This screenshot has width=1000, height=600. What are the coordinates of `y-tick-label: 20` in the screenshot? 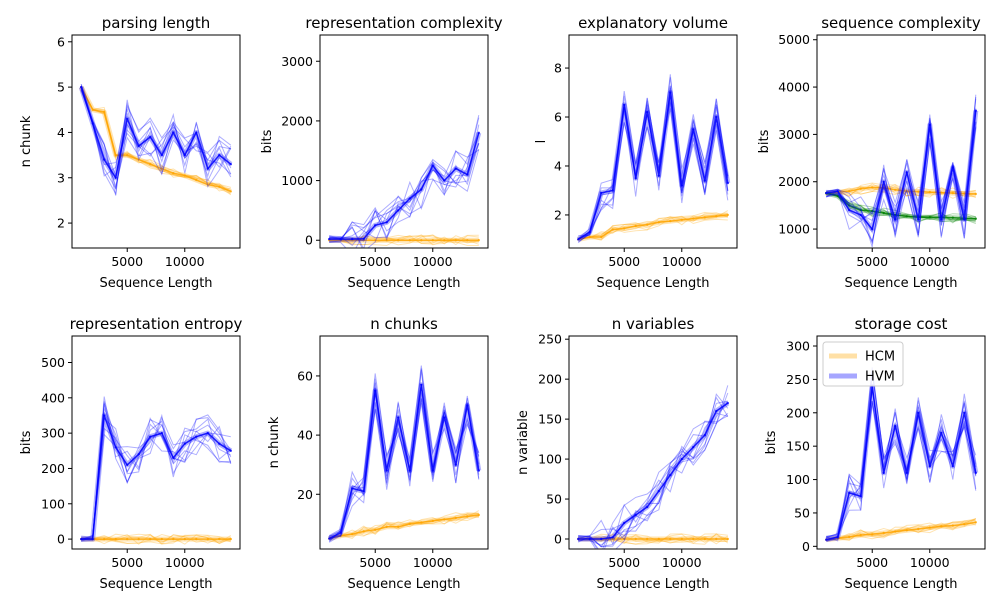 It's located at (305, 494).